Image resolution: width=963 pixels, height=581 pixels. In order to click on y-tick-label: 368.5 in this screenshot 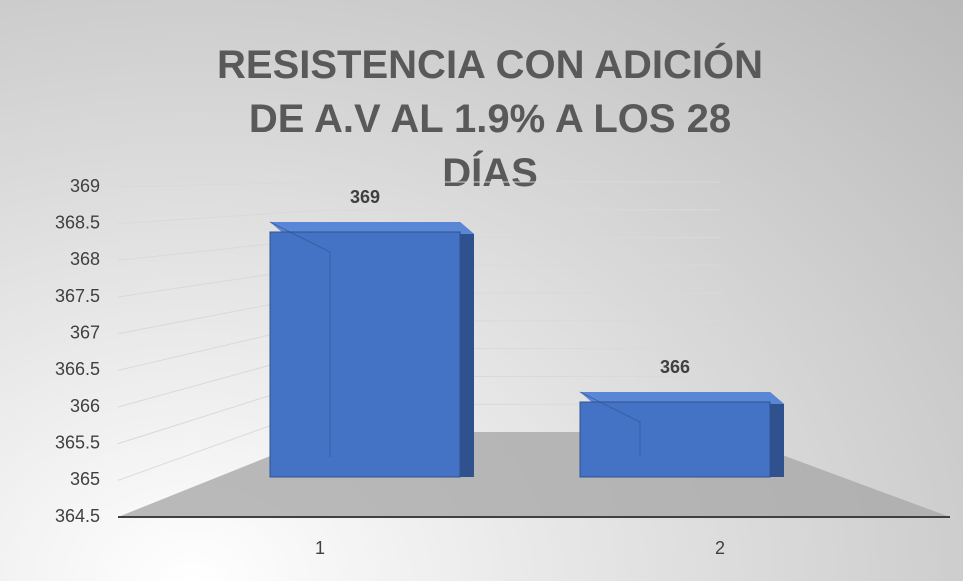, I will do `click(77, 222)`.